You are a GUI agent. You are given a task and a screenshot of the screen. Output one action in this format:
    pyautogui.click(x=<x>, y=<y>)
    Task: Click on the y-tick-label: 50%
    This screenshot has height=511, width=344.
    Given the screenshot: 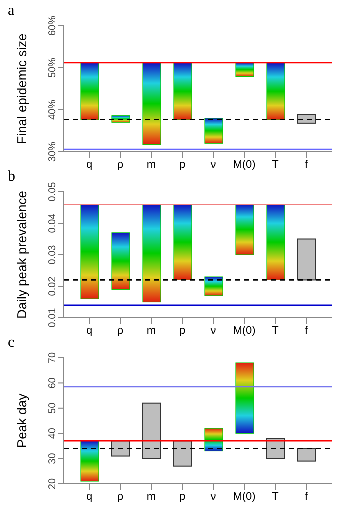 What is the action you would take?
    pyautogui.click(x=53, y=68)
    